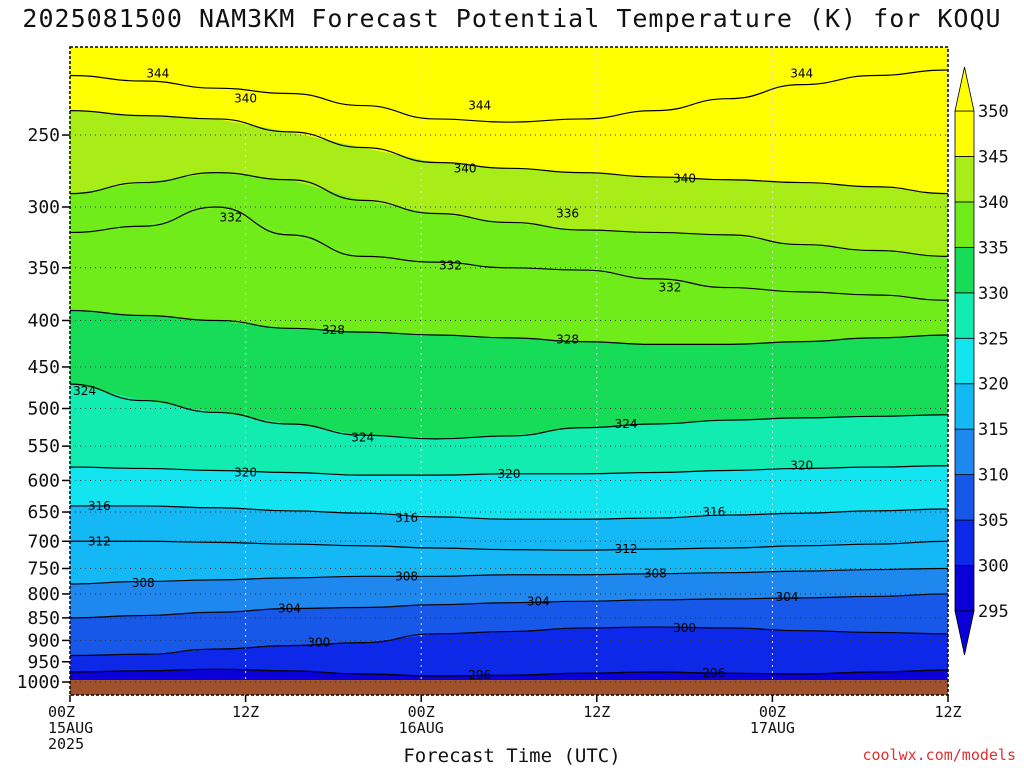 The image size is (1024, 768). I want to click on colorbar-label: 305, so click(993, 521).